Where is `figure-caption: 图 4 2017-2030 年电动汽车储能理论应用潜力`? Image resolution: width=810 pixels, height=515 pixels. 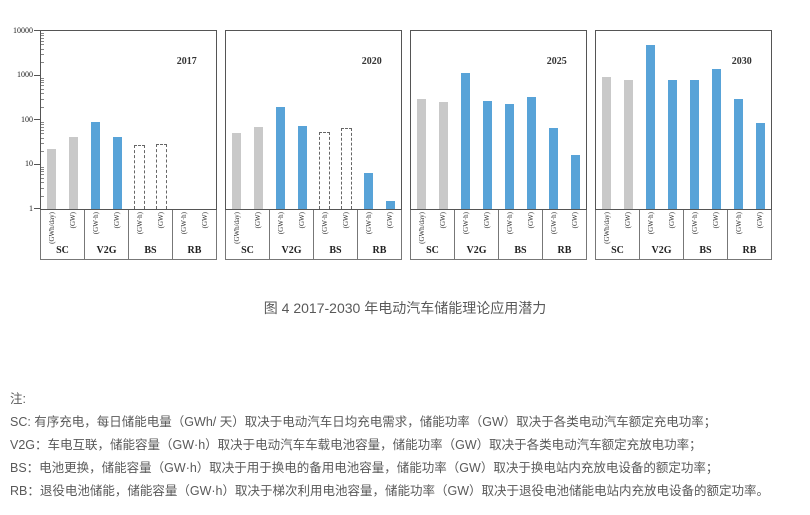
figure-caption: 图 4 2017-2030 年电动汽车储能理论应用潜力 is located at coordinates (405, 308).